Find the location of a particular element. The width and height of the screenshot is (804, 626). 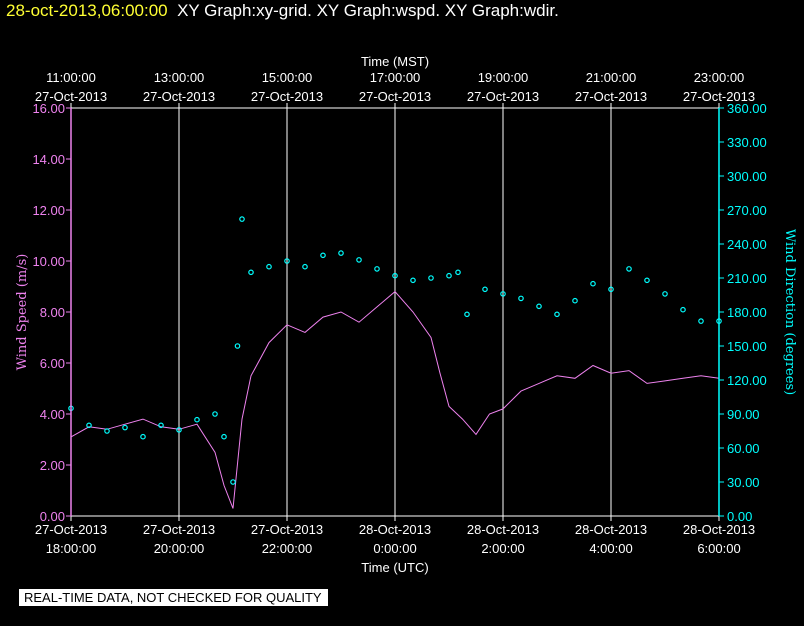

y-tick-label: 0.00 is located at coordinates (52, 516).